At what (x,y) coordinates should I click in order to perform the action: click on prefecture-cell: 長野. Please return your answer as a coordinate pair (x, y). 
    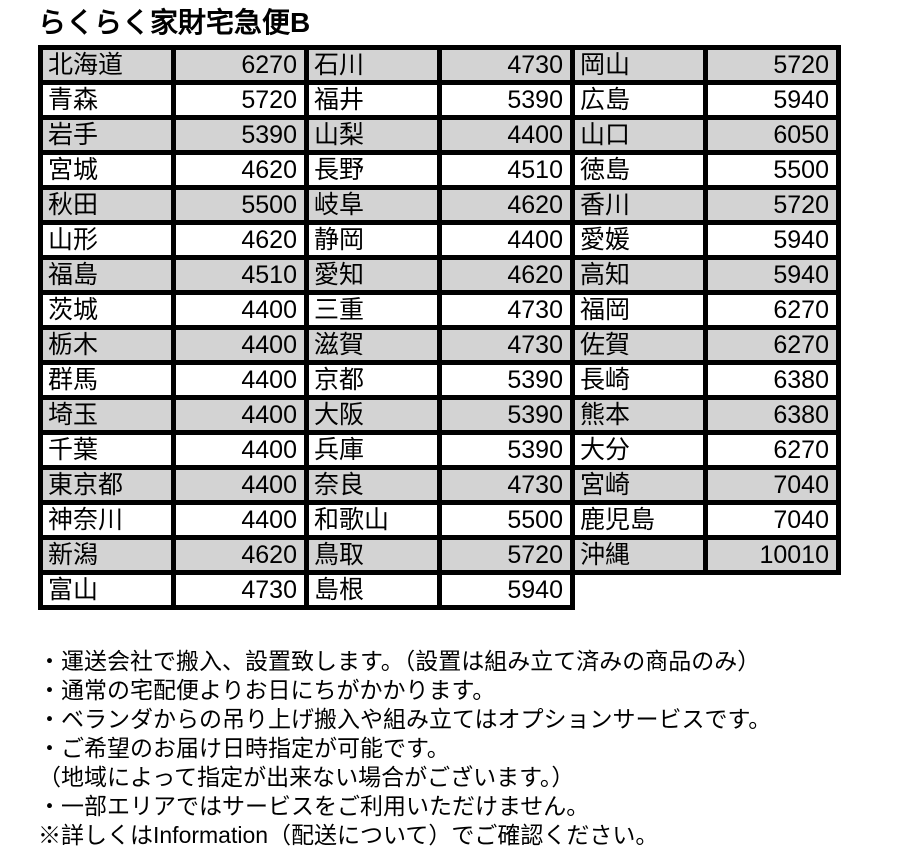
    Looking at the image, I should click on (373, 170).